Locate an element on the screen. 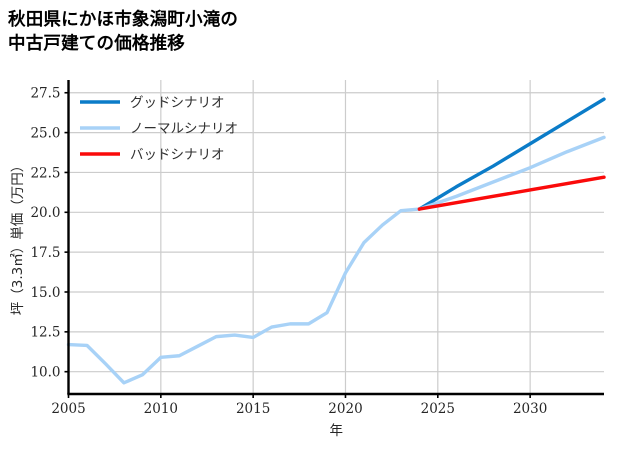  y-tick-label: 17.5 is located at coordinates (45, 253).